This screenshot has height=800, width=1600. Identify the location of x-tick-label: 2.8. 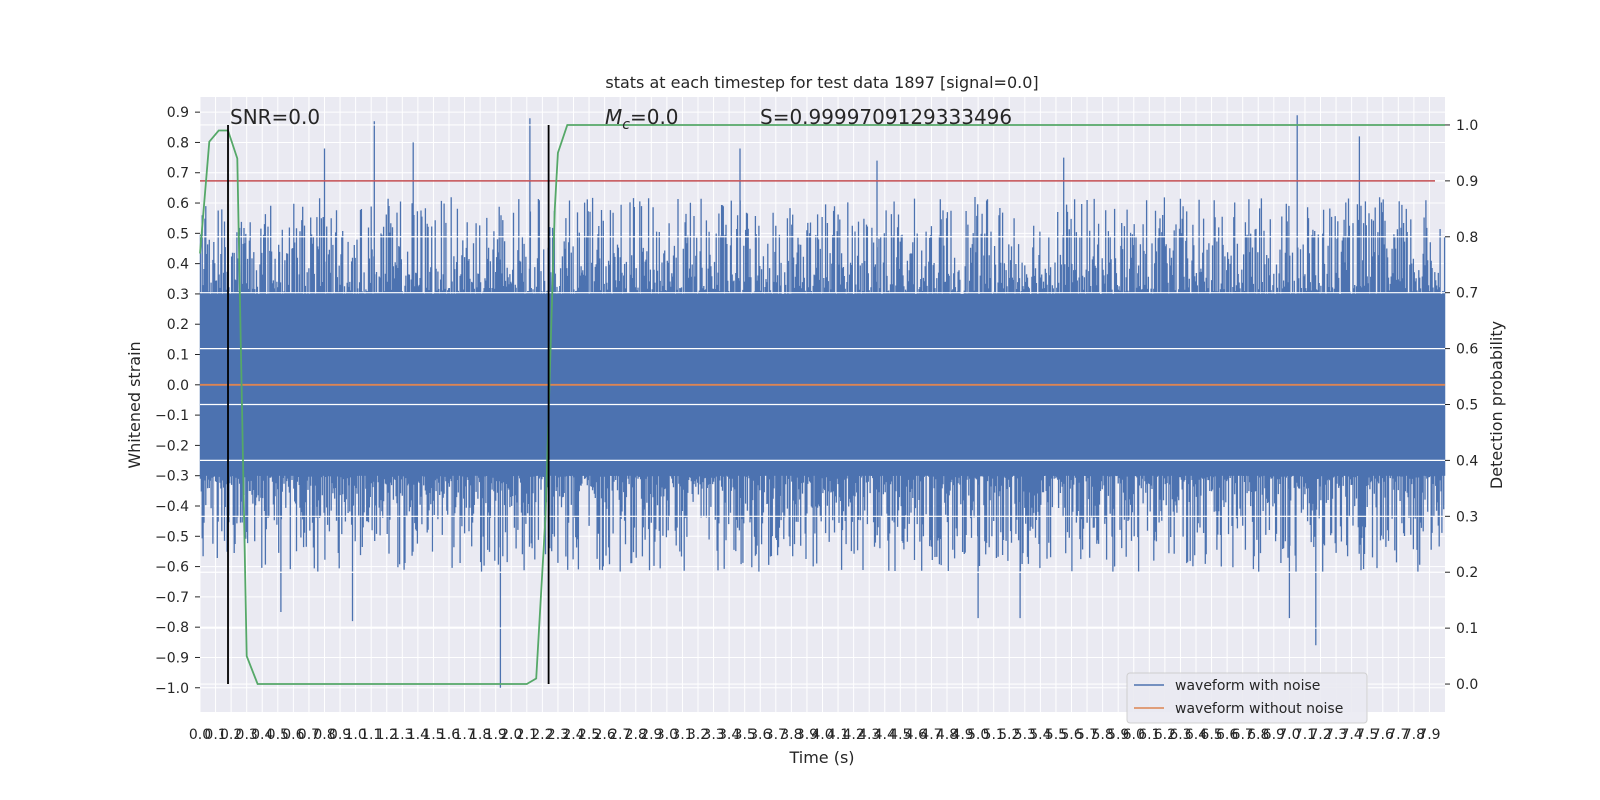
(636, 735).